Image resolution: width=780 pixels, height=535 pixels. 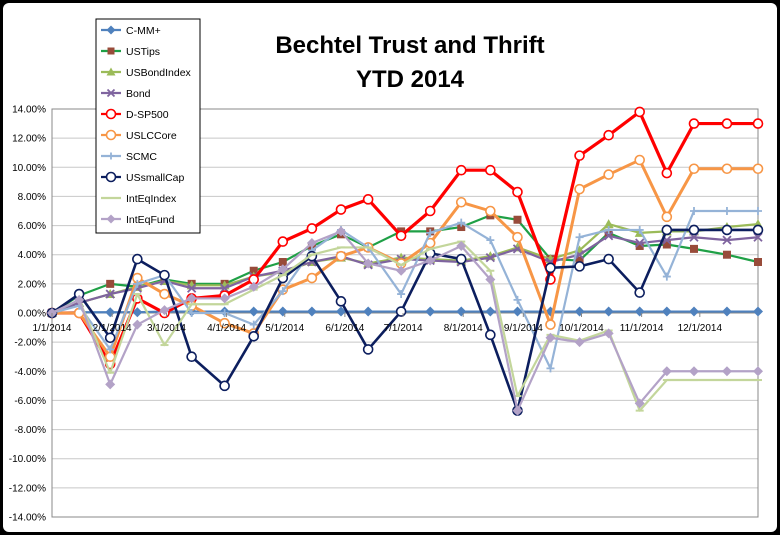 I want to click on legend-label: IntEqFund, so click(x=150, y=220).